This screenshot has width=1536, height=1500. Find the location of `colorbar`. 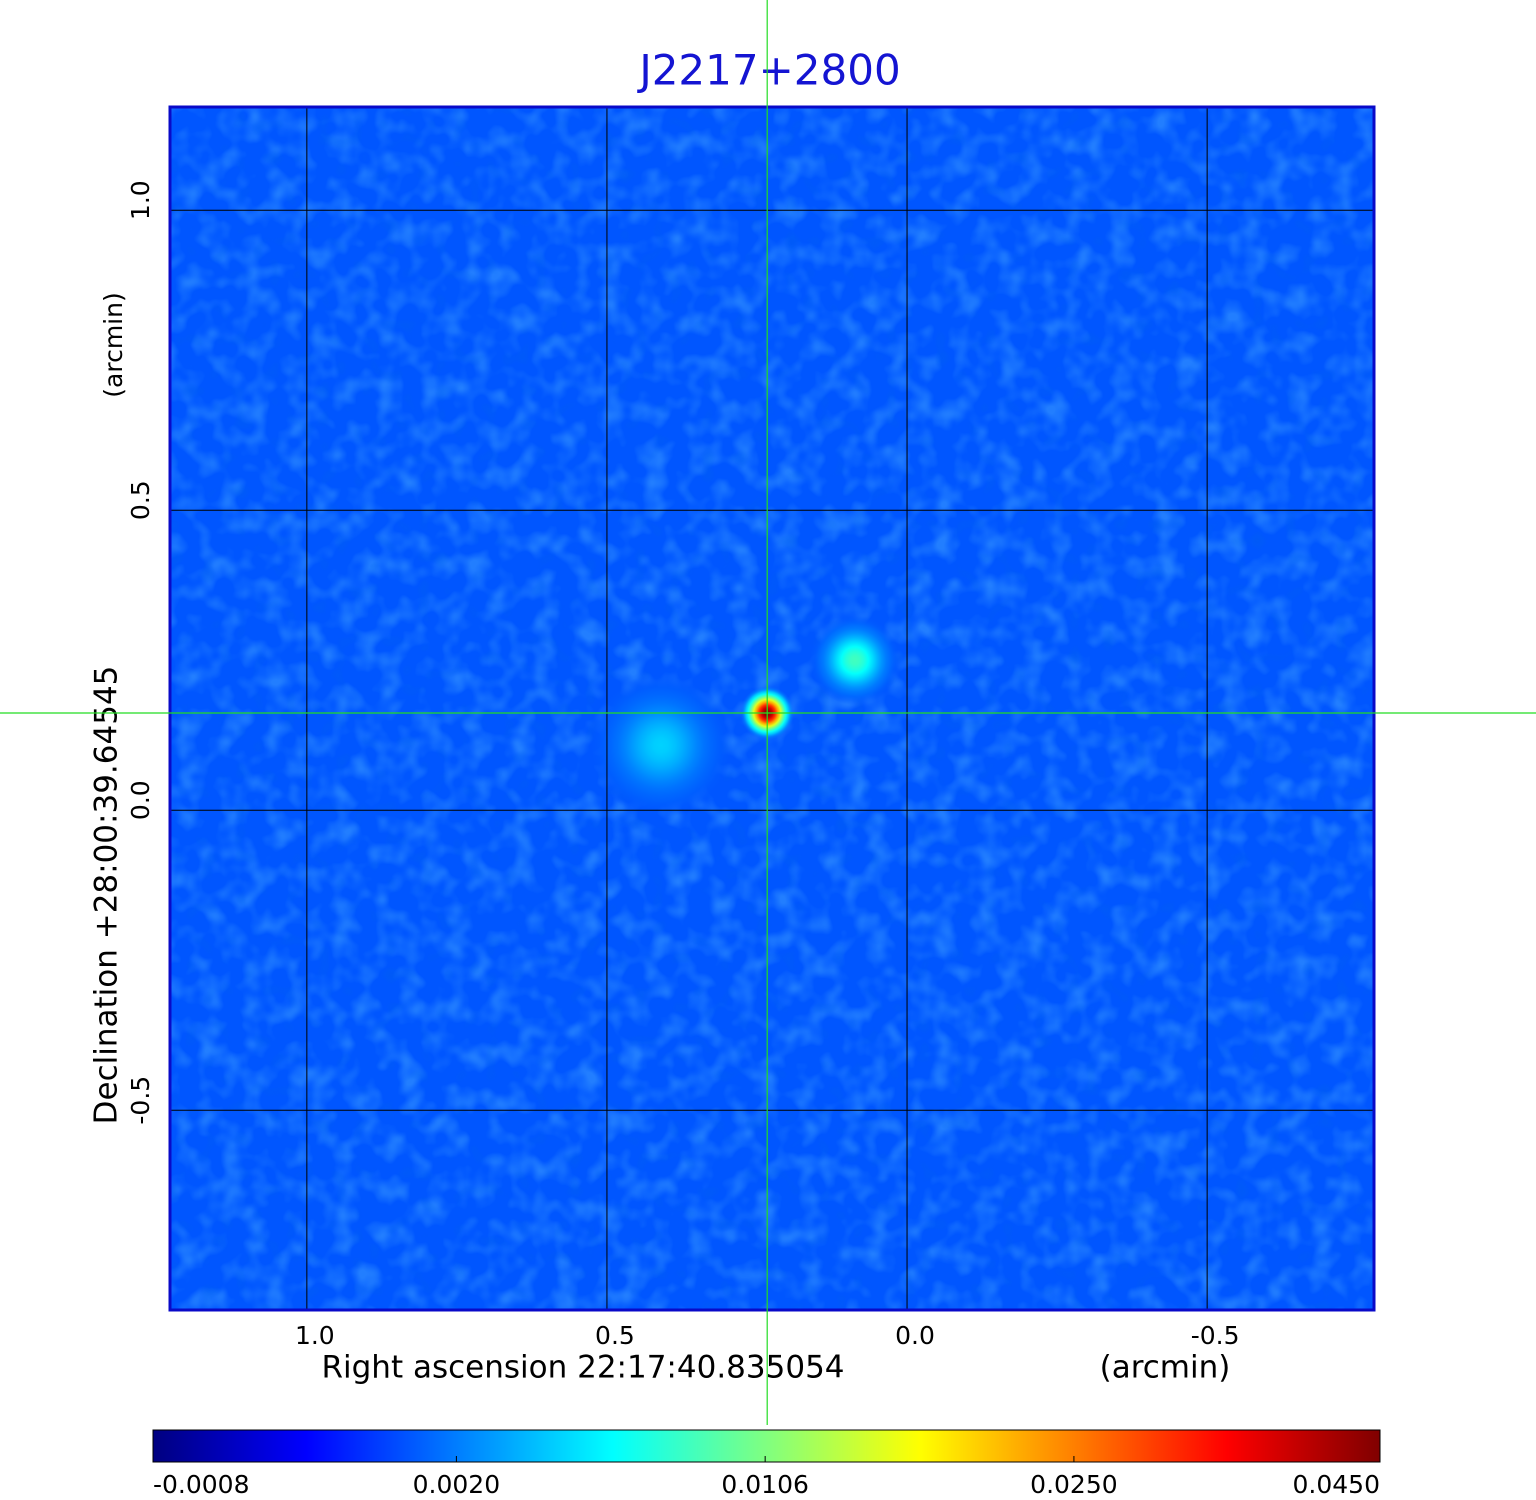

colorbar is located at coordinates (766, 1446).